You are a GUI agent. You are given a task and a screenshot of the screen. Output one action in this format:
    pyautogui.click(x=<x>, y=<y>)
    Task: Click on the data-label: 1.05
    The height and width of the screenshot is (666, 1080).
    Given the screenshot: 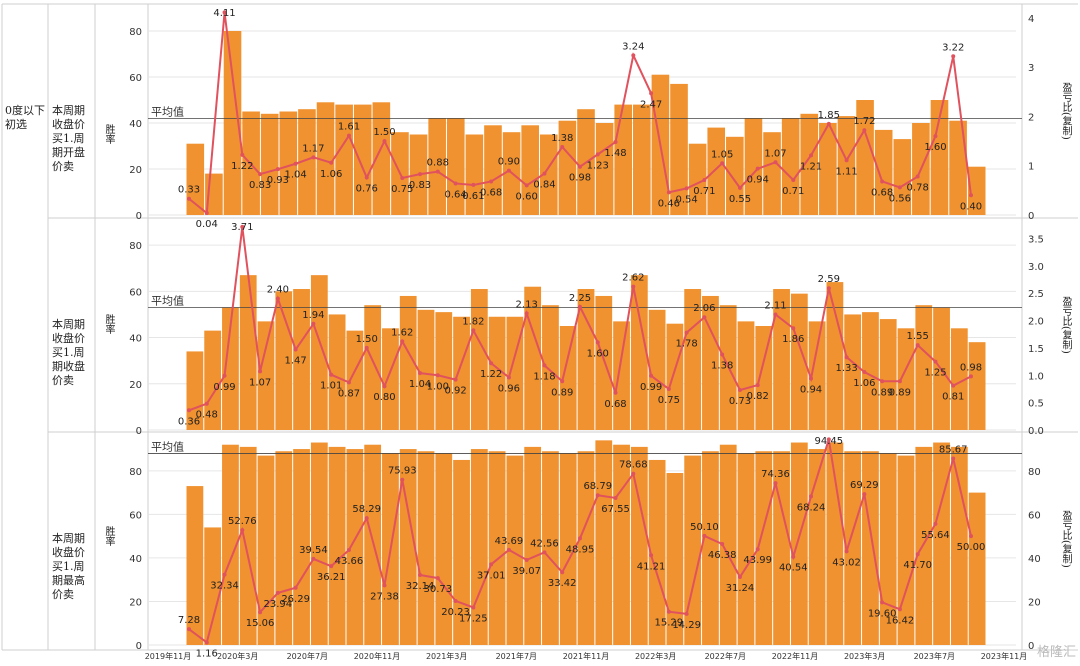 What is the action you would take?
    pyautogui.click(x=722, y=154)
    